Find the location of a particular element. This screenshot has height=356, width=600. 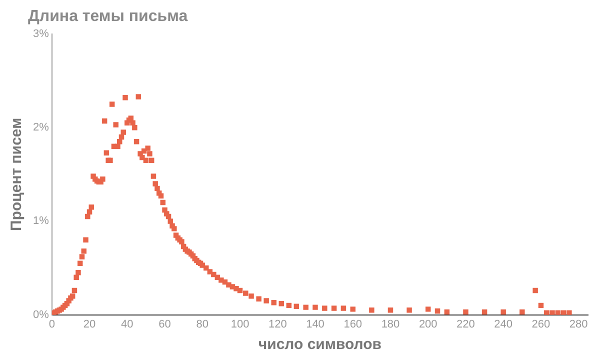

x-tick-label: 140 is located at coordinates (315, 324).